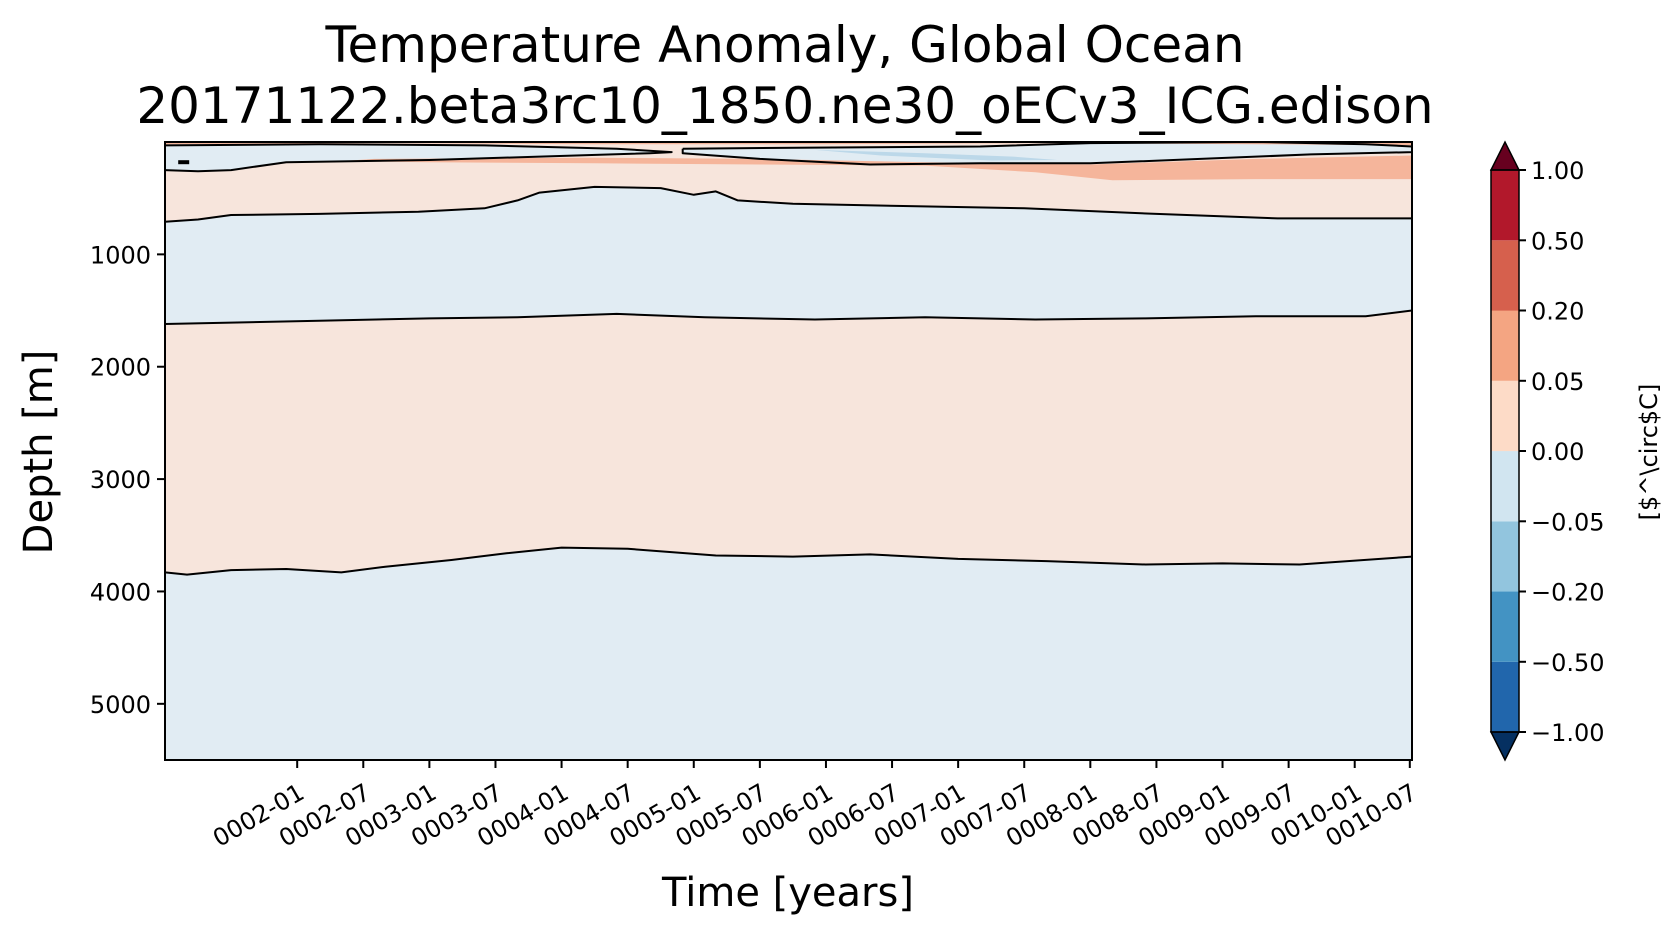 This screenshot has width=1675, height=937. What do you see at coordinates (120, 705) in the screenshot?
I see `y-tick-label: 5000` at bounding box center [120, 705].